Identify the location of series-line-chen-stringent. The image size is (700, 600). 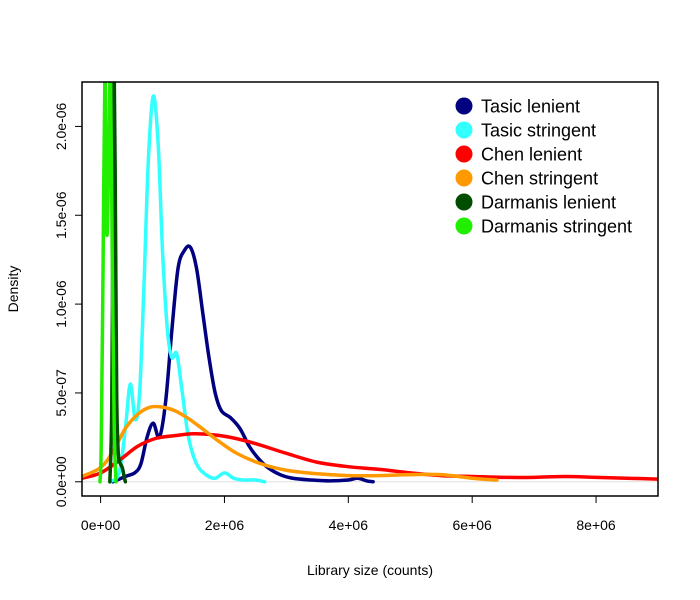
(290, 443).